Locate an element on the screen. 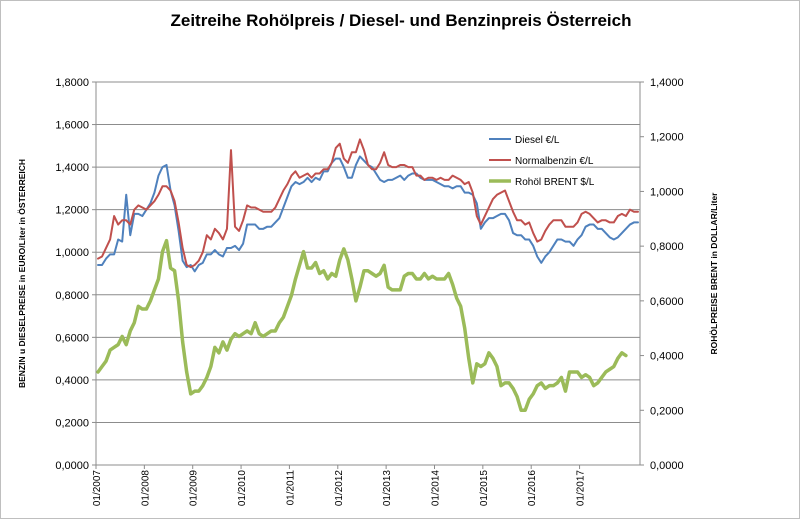 The width and height of the screenshot is (800, 519). y-left-tick-label: 1,6000 is located at coordinates (72, 126).